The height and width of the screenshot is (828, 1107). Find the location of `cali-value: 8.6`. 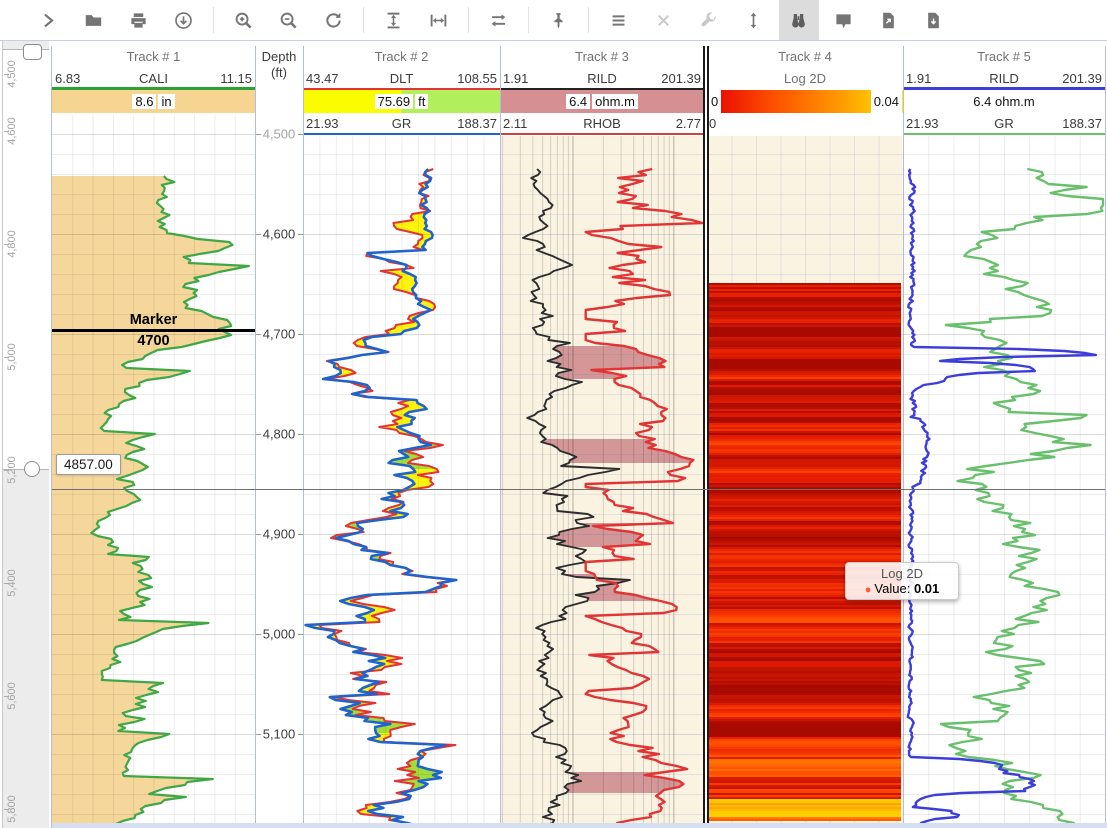

cali-value: 8.6 is located at coordinates (144, 101).